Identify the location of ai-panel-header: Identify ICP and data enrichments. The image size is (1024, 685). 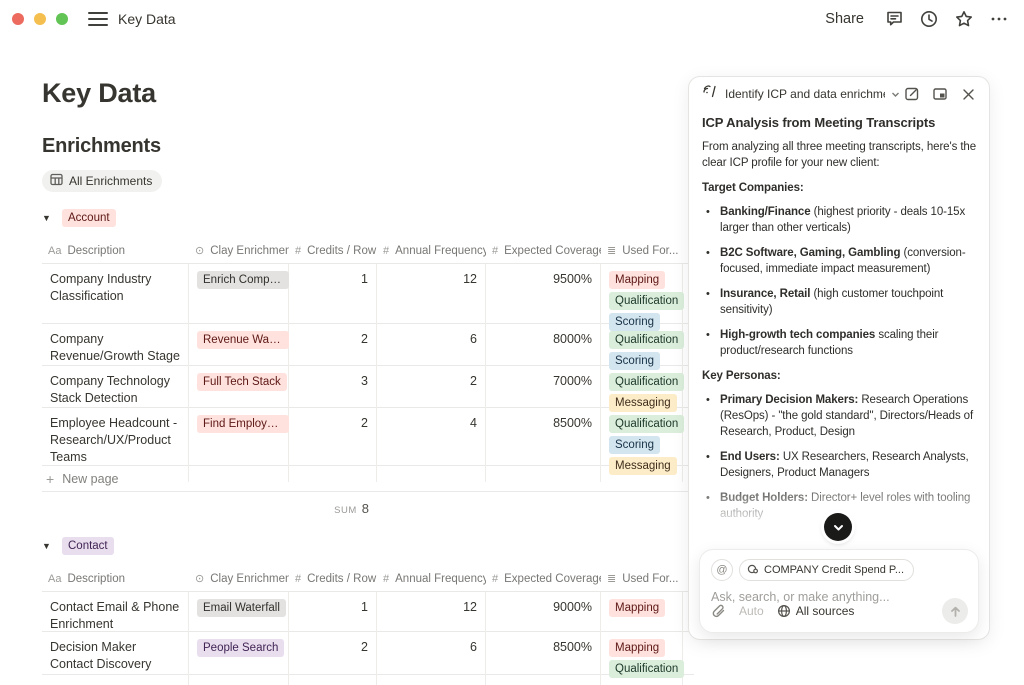
(839, 94).